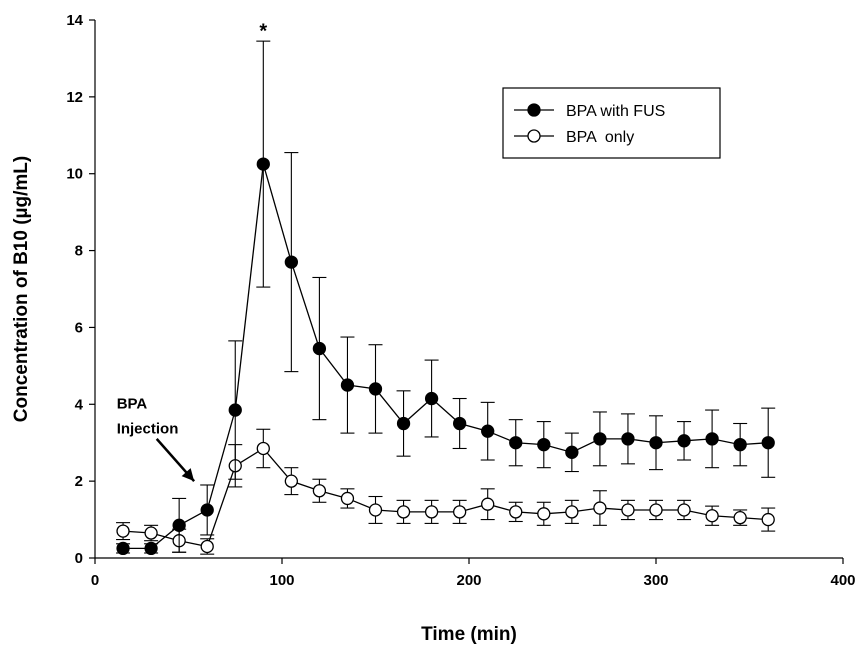 The width and height of the screenshot is (861, 645). I want to click on annotation-label: Injection, so click(148, 428).